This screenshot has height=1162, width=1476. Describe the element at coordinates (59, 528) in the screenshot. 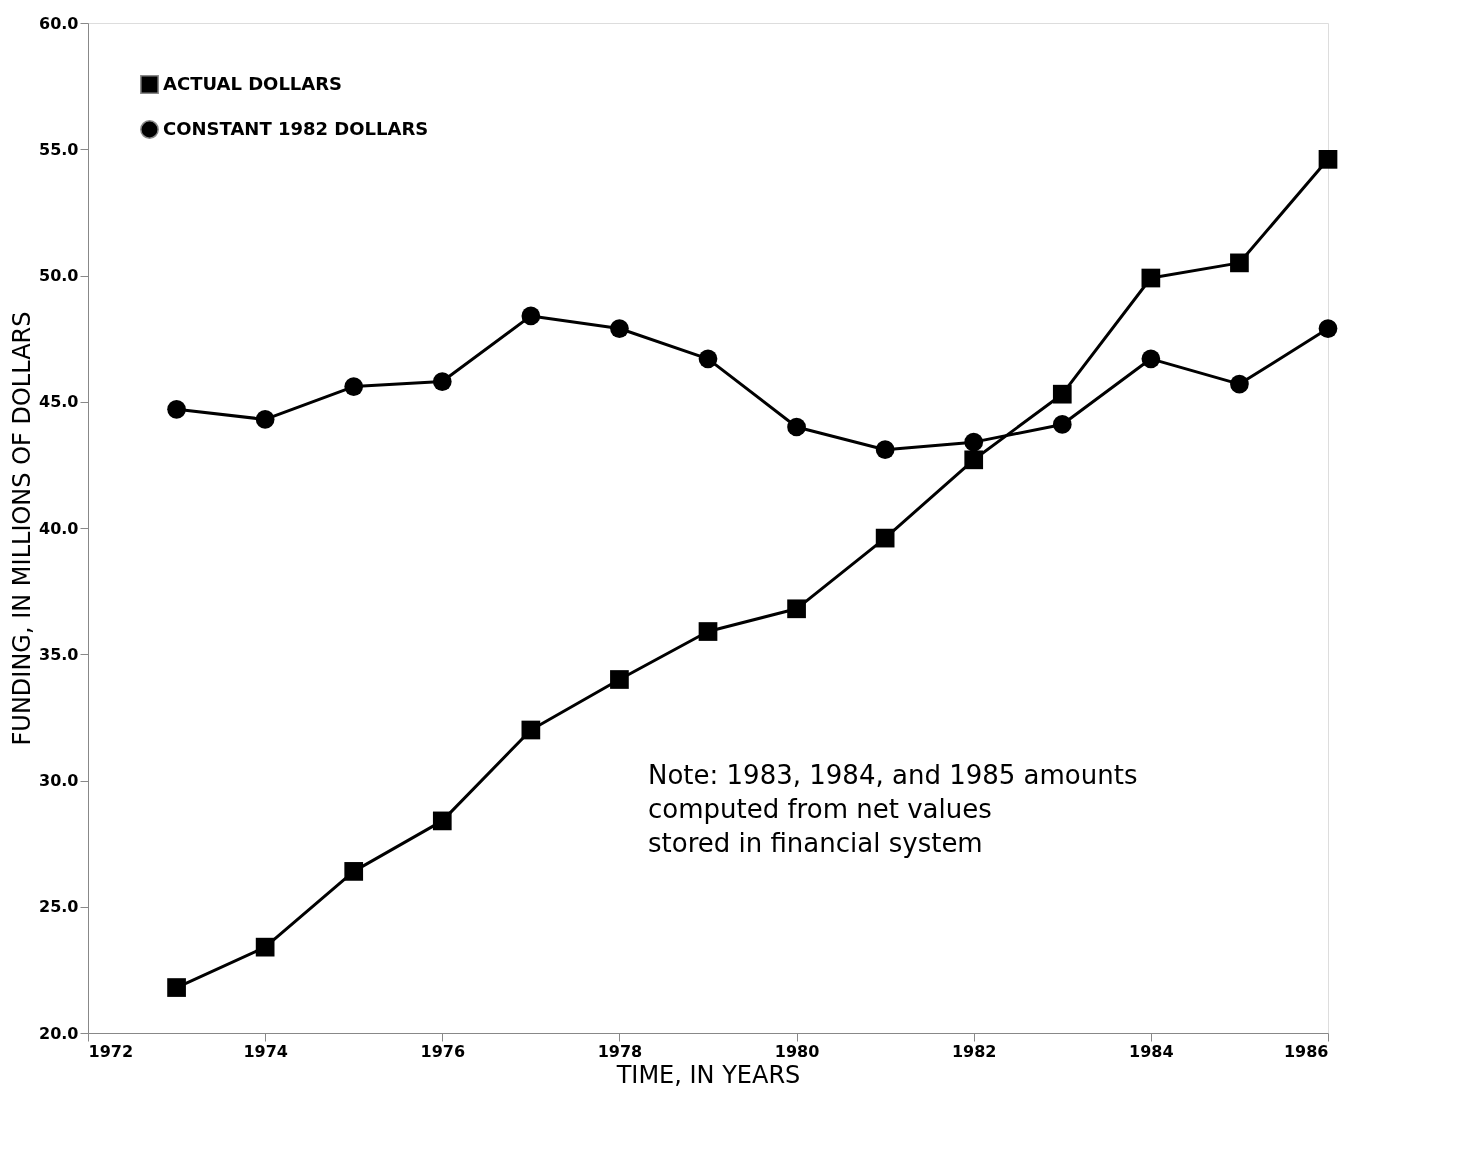

I see `y-tick-label: 40.0` at that location.